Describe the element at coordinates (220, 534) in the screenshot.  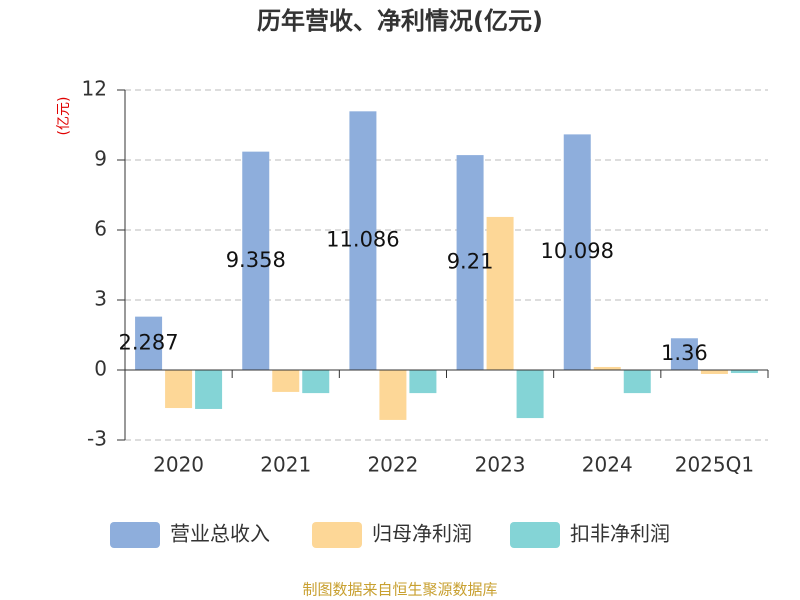
I see `legend-label: 营业总收入` at that location.